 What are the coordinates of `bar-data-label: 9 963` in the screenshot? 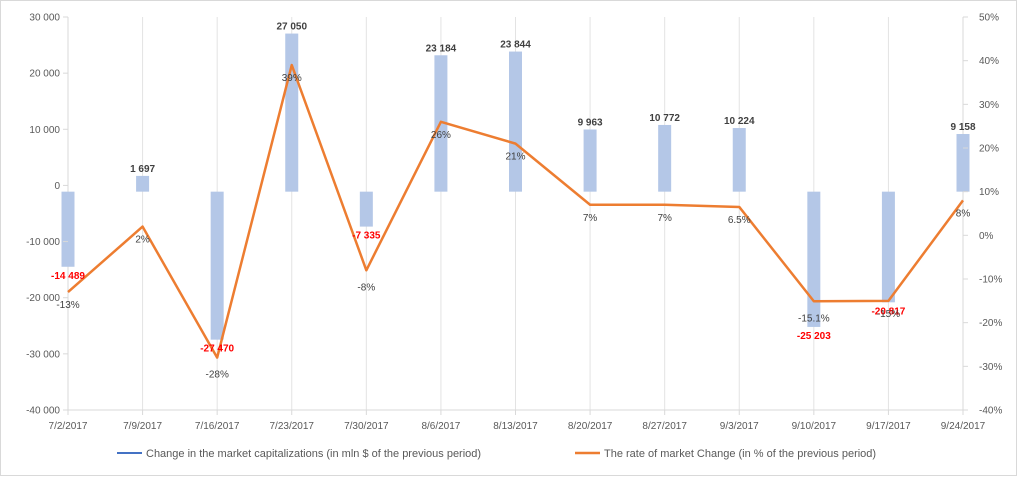 It's located at (590, 122).